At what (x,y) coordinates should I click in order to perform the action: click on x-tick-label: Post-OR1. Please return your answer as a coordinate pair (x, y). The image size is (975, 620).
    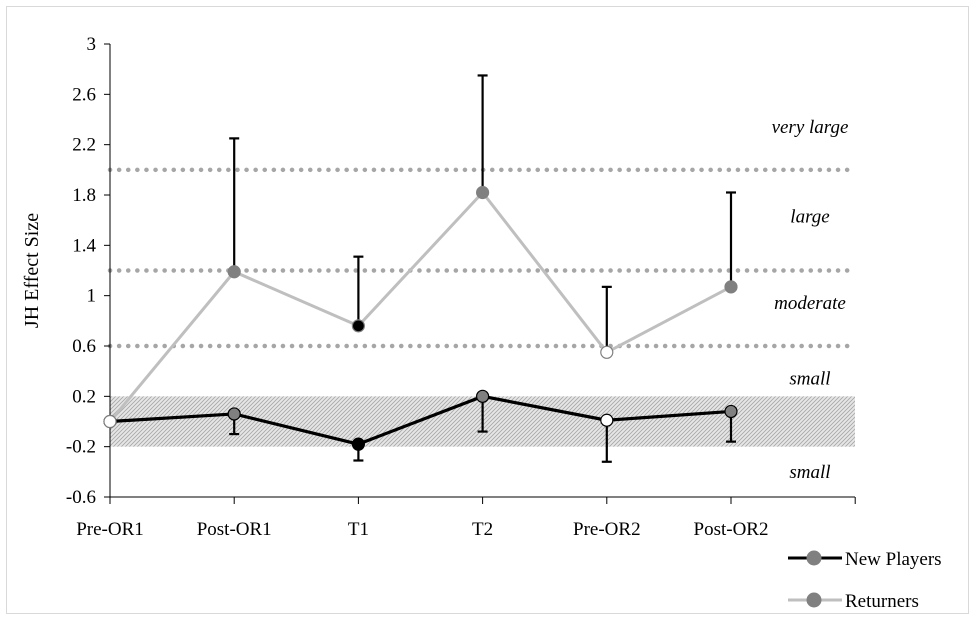
    Looking at the image, I should click on (234, 529).